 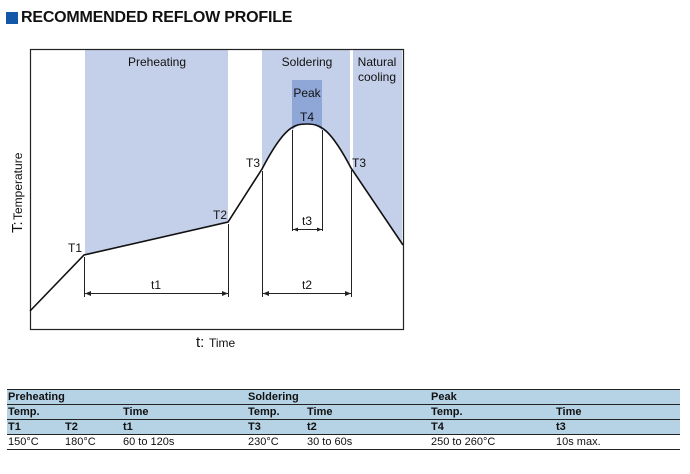 What do you see at coordinates (35, 442) in the screenshot?
I see `value-cell: 150°C` at bounding box center [35, 442].